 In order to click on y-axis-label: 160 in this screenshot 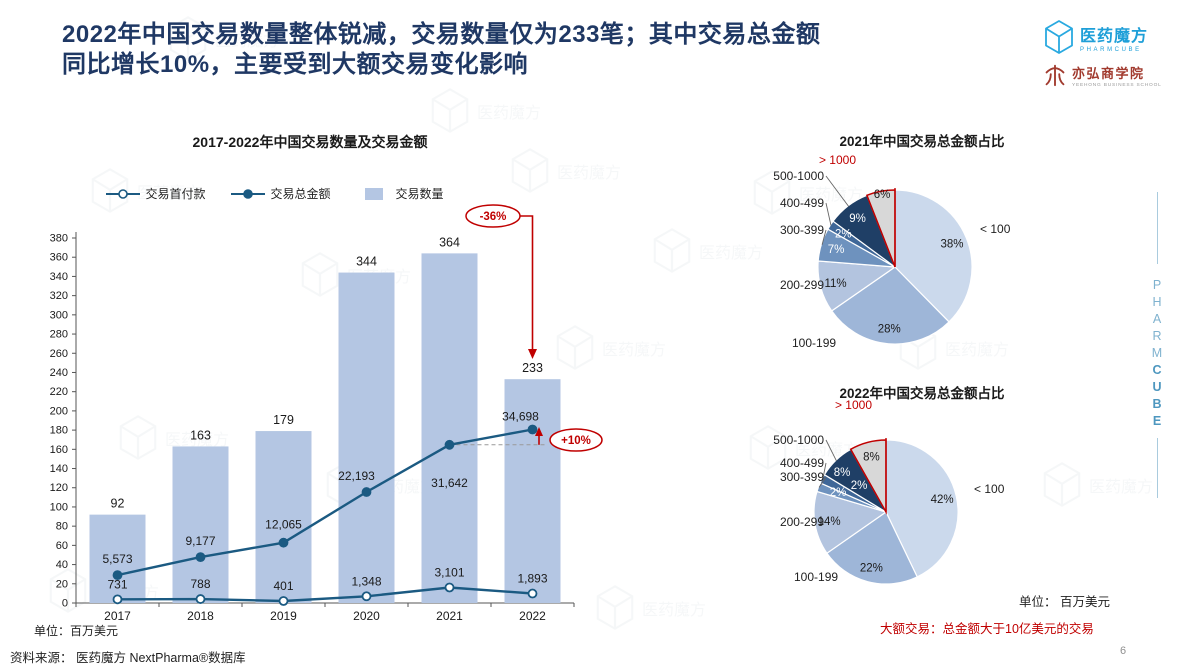, I will do `click(59, 450)`.